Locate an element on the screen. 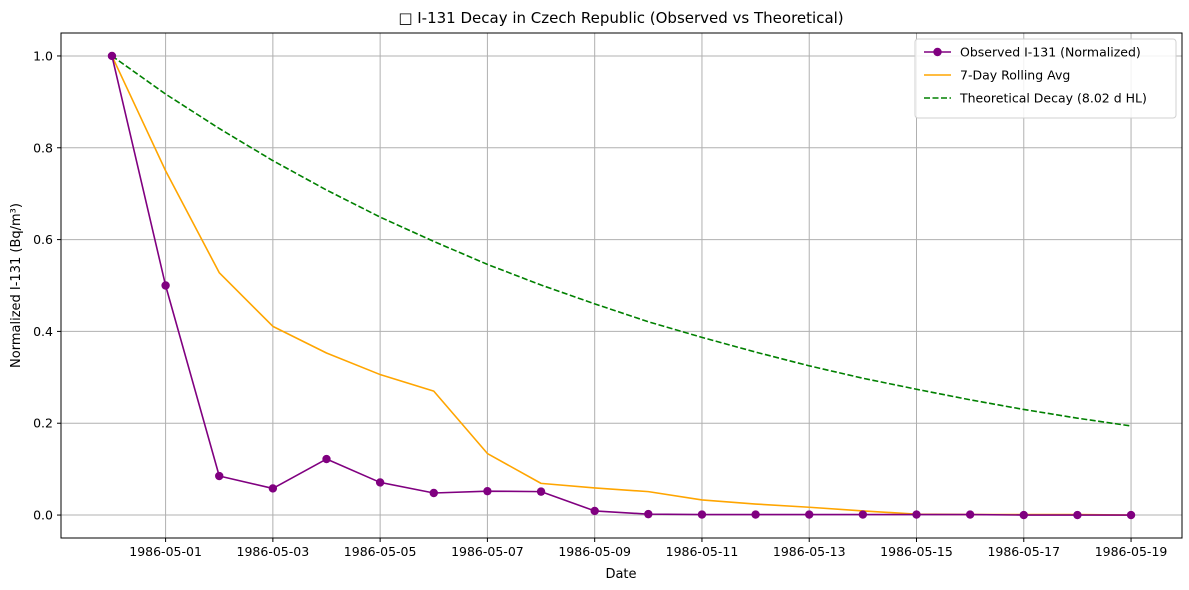 The height and width of the screenshot is (590, 1189). x-tick-label: 1986-05-13 is located at coordinates (809, 551).